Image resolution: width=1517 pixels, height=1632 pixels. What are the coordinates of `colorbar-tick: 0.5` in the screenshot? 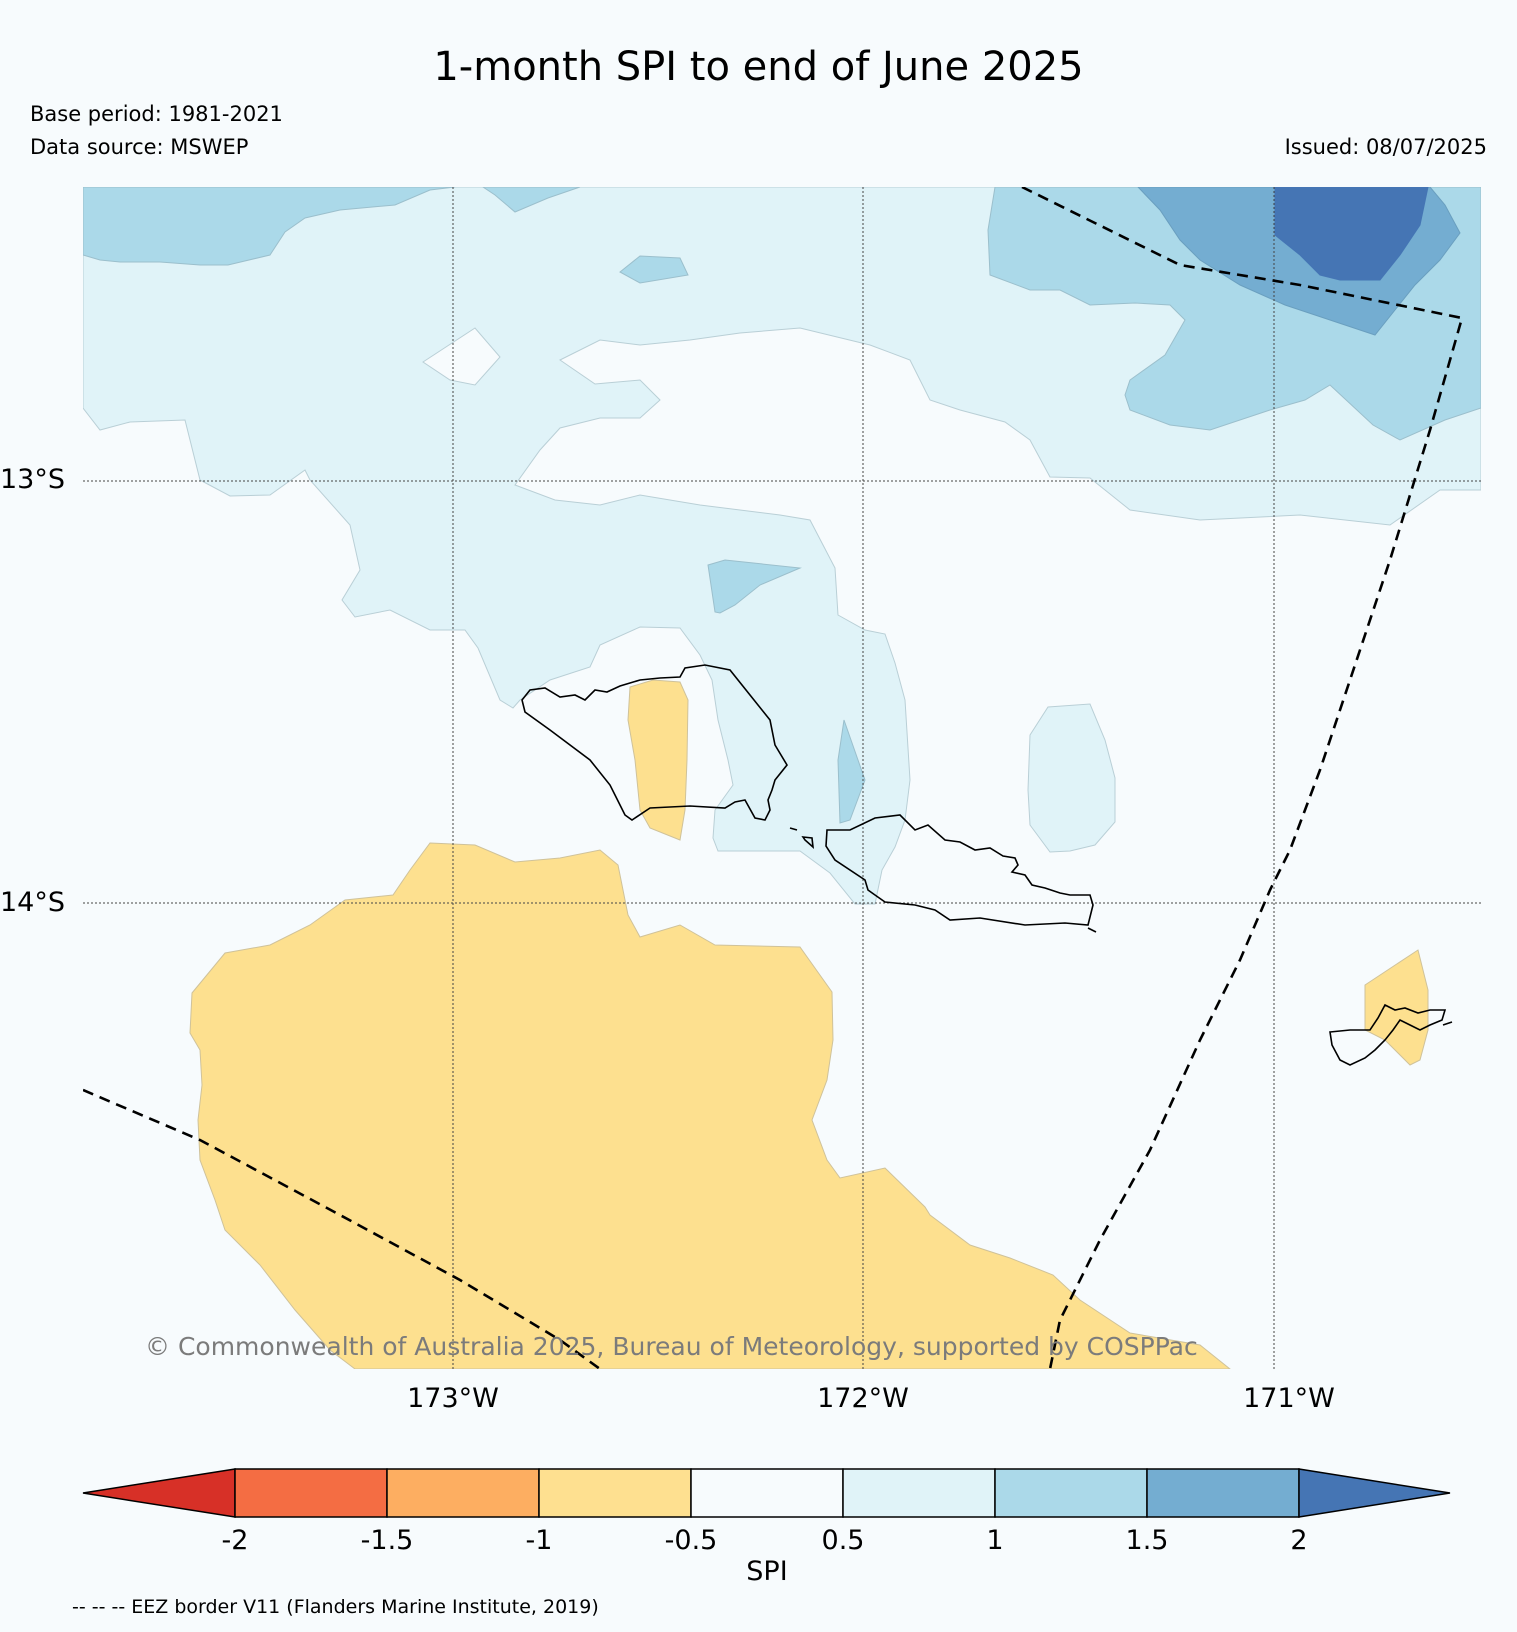 It's located at (843, 1540).